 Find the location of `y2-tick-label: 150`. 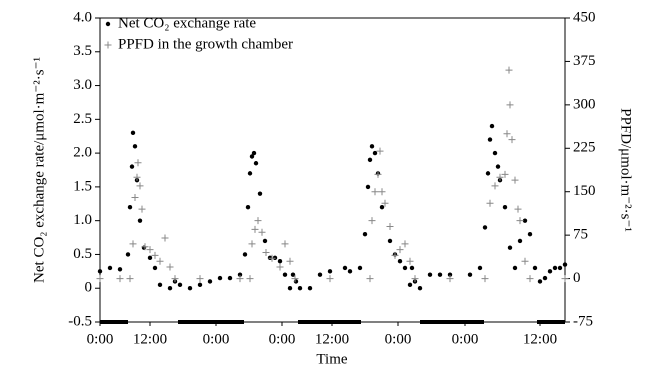

y2-tick-label: 150 is located at coordinates (584, 191).